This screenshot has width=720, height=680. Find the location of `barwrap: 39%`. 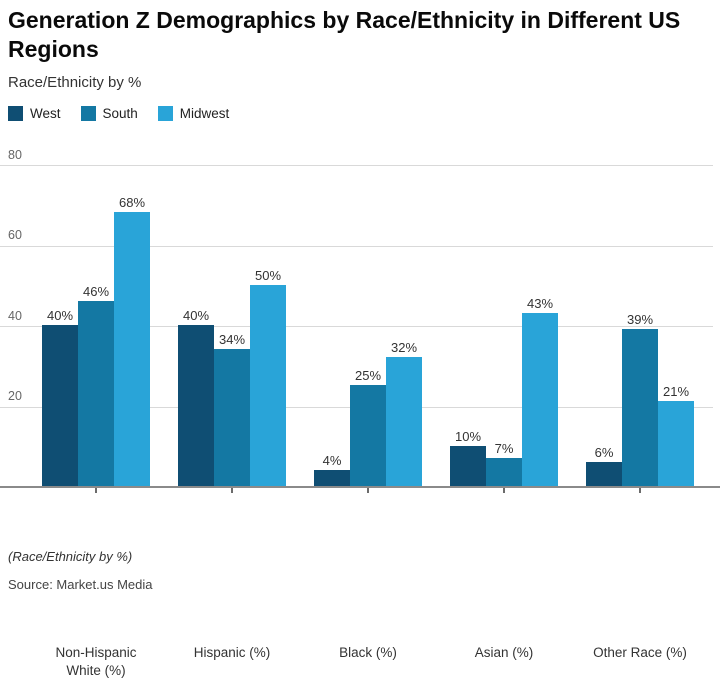

barwrap: 39% is located at coordinates (640, 399).